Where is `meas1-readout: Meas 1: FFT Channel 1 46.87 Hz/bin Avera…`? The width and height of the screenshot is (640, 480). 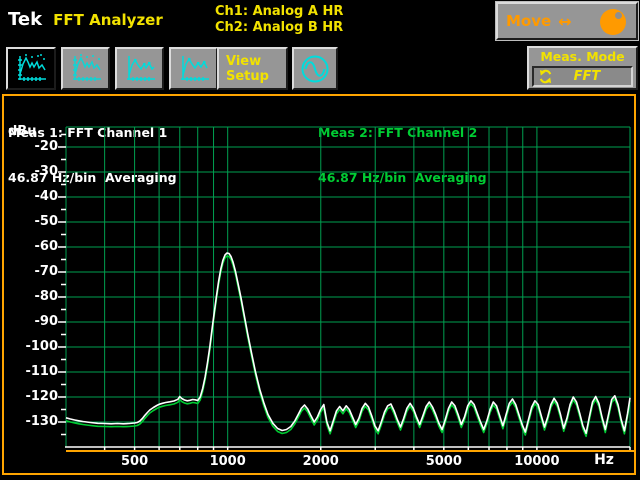
meas1-readout: Meas 1: FFT Channel 1 46.87 Hz/bin Avera… is located at coordinates (92, 155).